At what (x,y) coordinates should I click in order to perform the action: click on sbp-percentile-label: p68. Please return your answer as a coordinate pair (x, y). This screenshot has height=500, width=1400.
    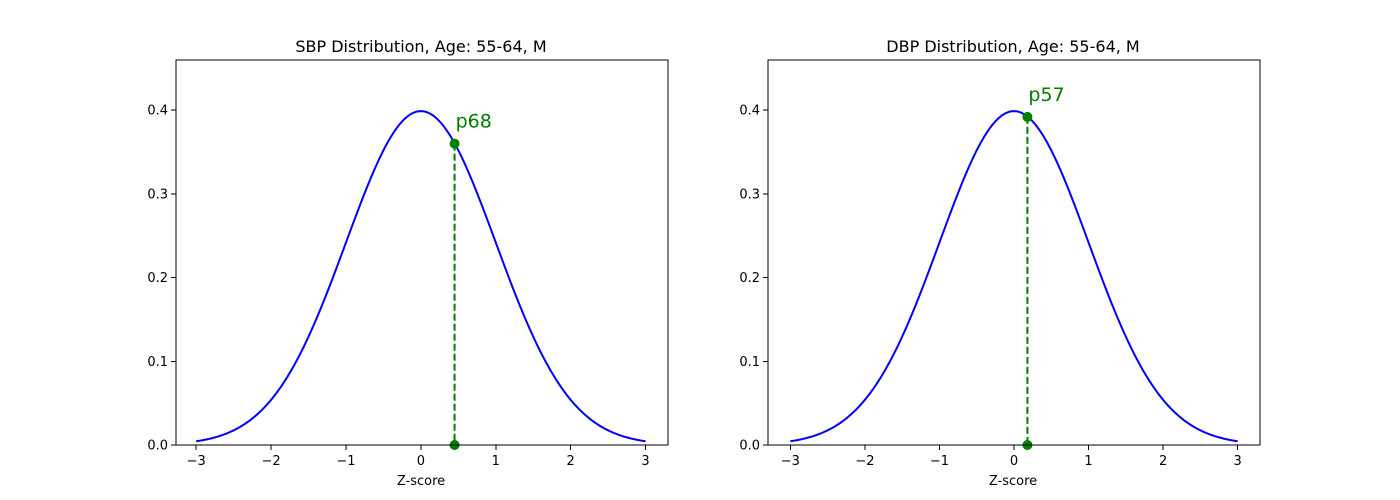
    Looking at the image, I should click on (474, 122).